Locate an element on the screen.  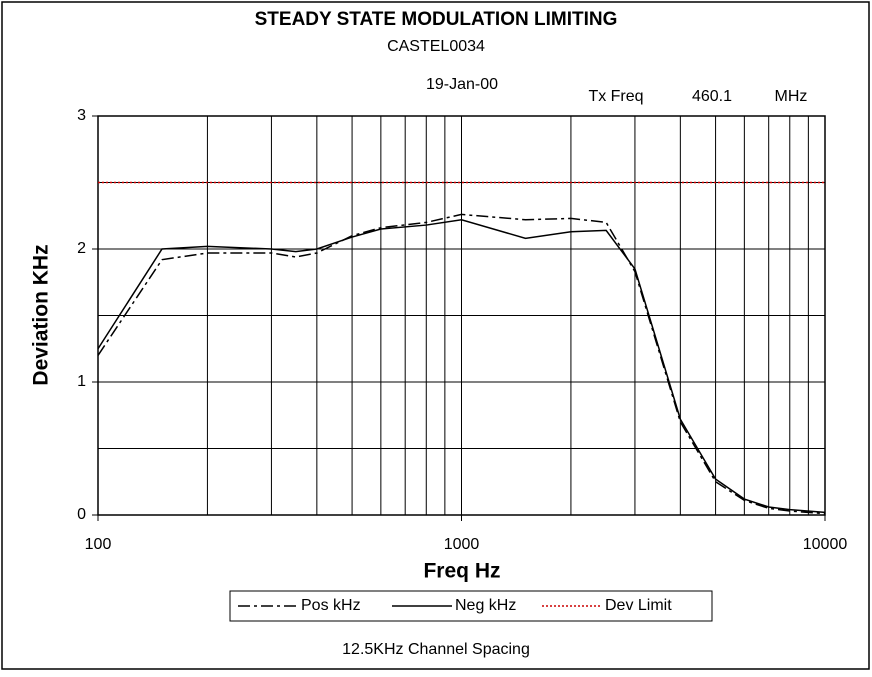
legend-box is located at coordinates (471, 606).